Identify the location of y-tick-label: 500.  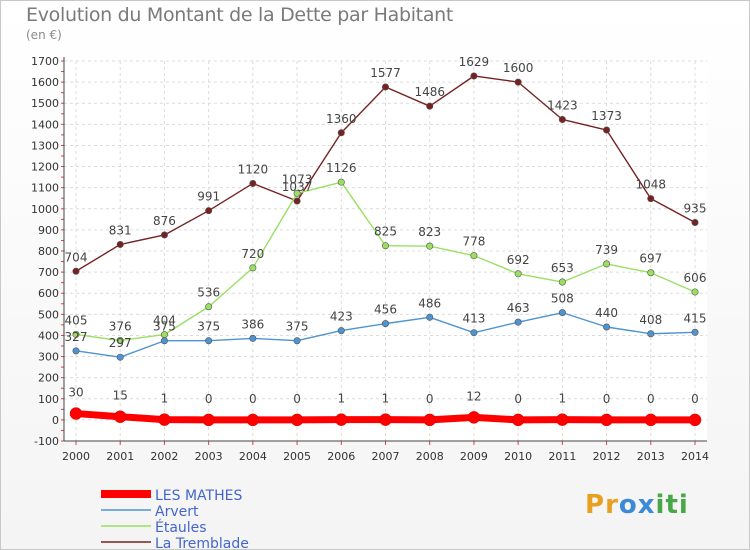
(48, 314).